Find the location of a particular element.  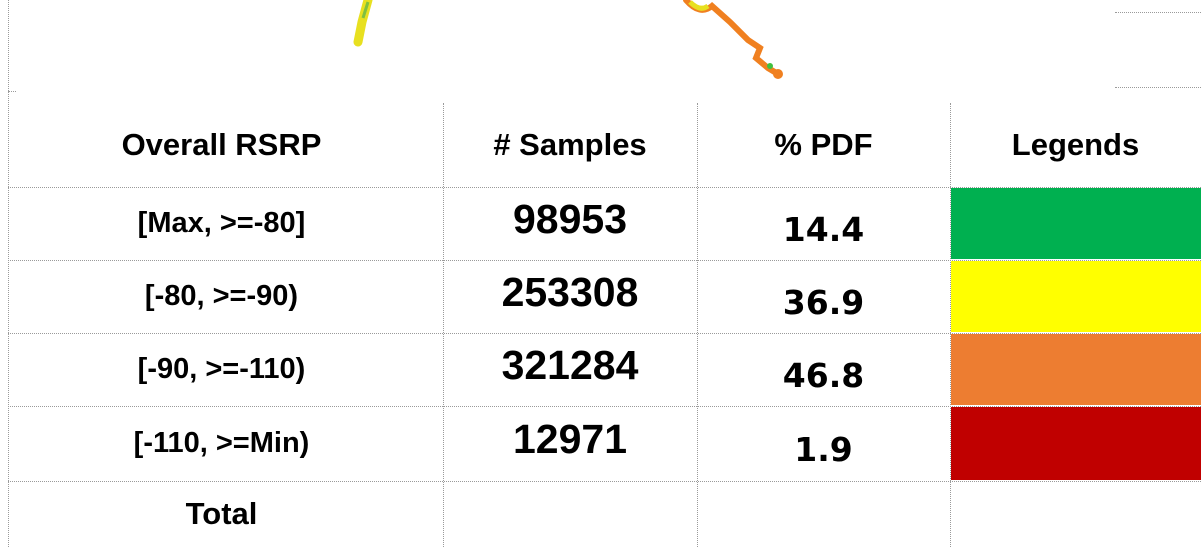

route-point is located at coordinates (770, 66).